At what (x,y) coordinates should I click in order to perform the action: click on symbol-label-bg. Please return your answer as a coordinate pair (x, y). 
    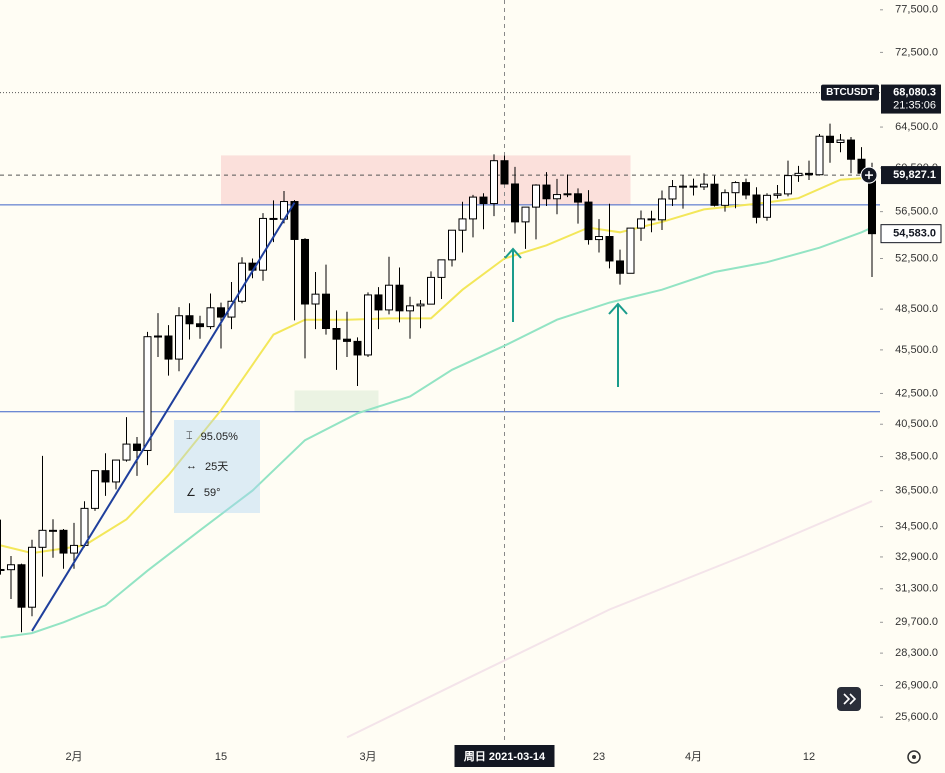
    Looking at the image, I should click on (850, 92).